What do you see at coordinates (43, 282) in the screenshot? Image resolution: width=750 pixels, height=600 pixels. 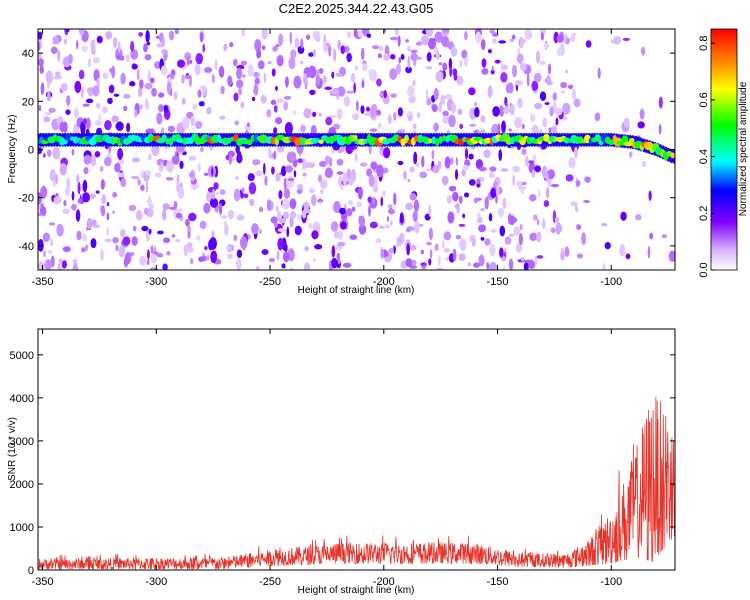 I see `x-tick-label: -350` at bounding box center [43, 282].